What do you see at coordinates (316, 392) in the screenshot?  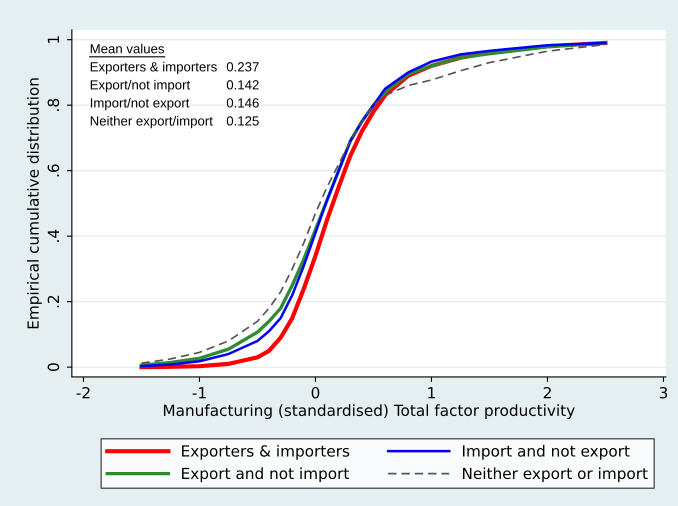 I see `x-tick-label: 0` at bounding box center [316, 392].